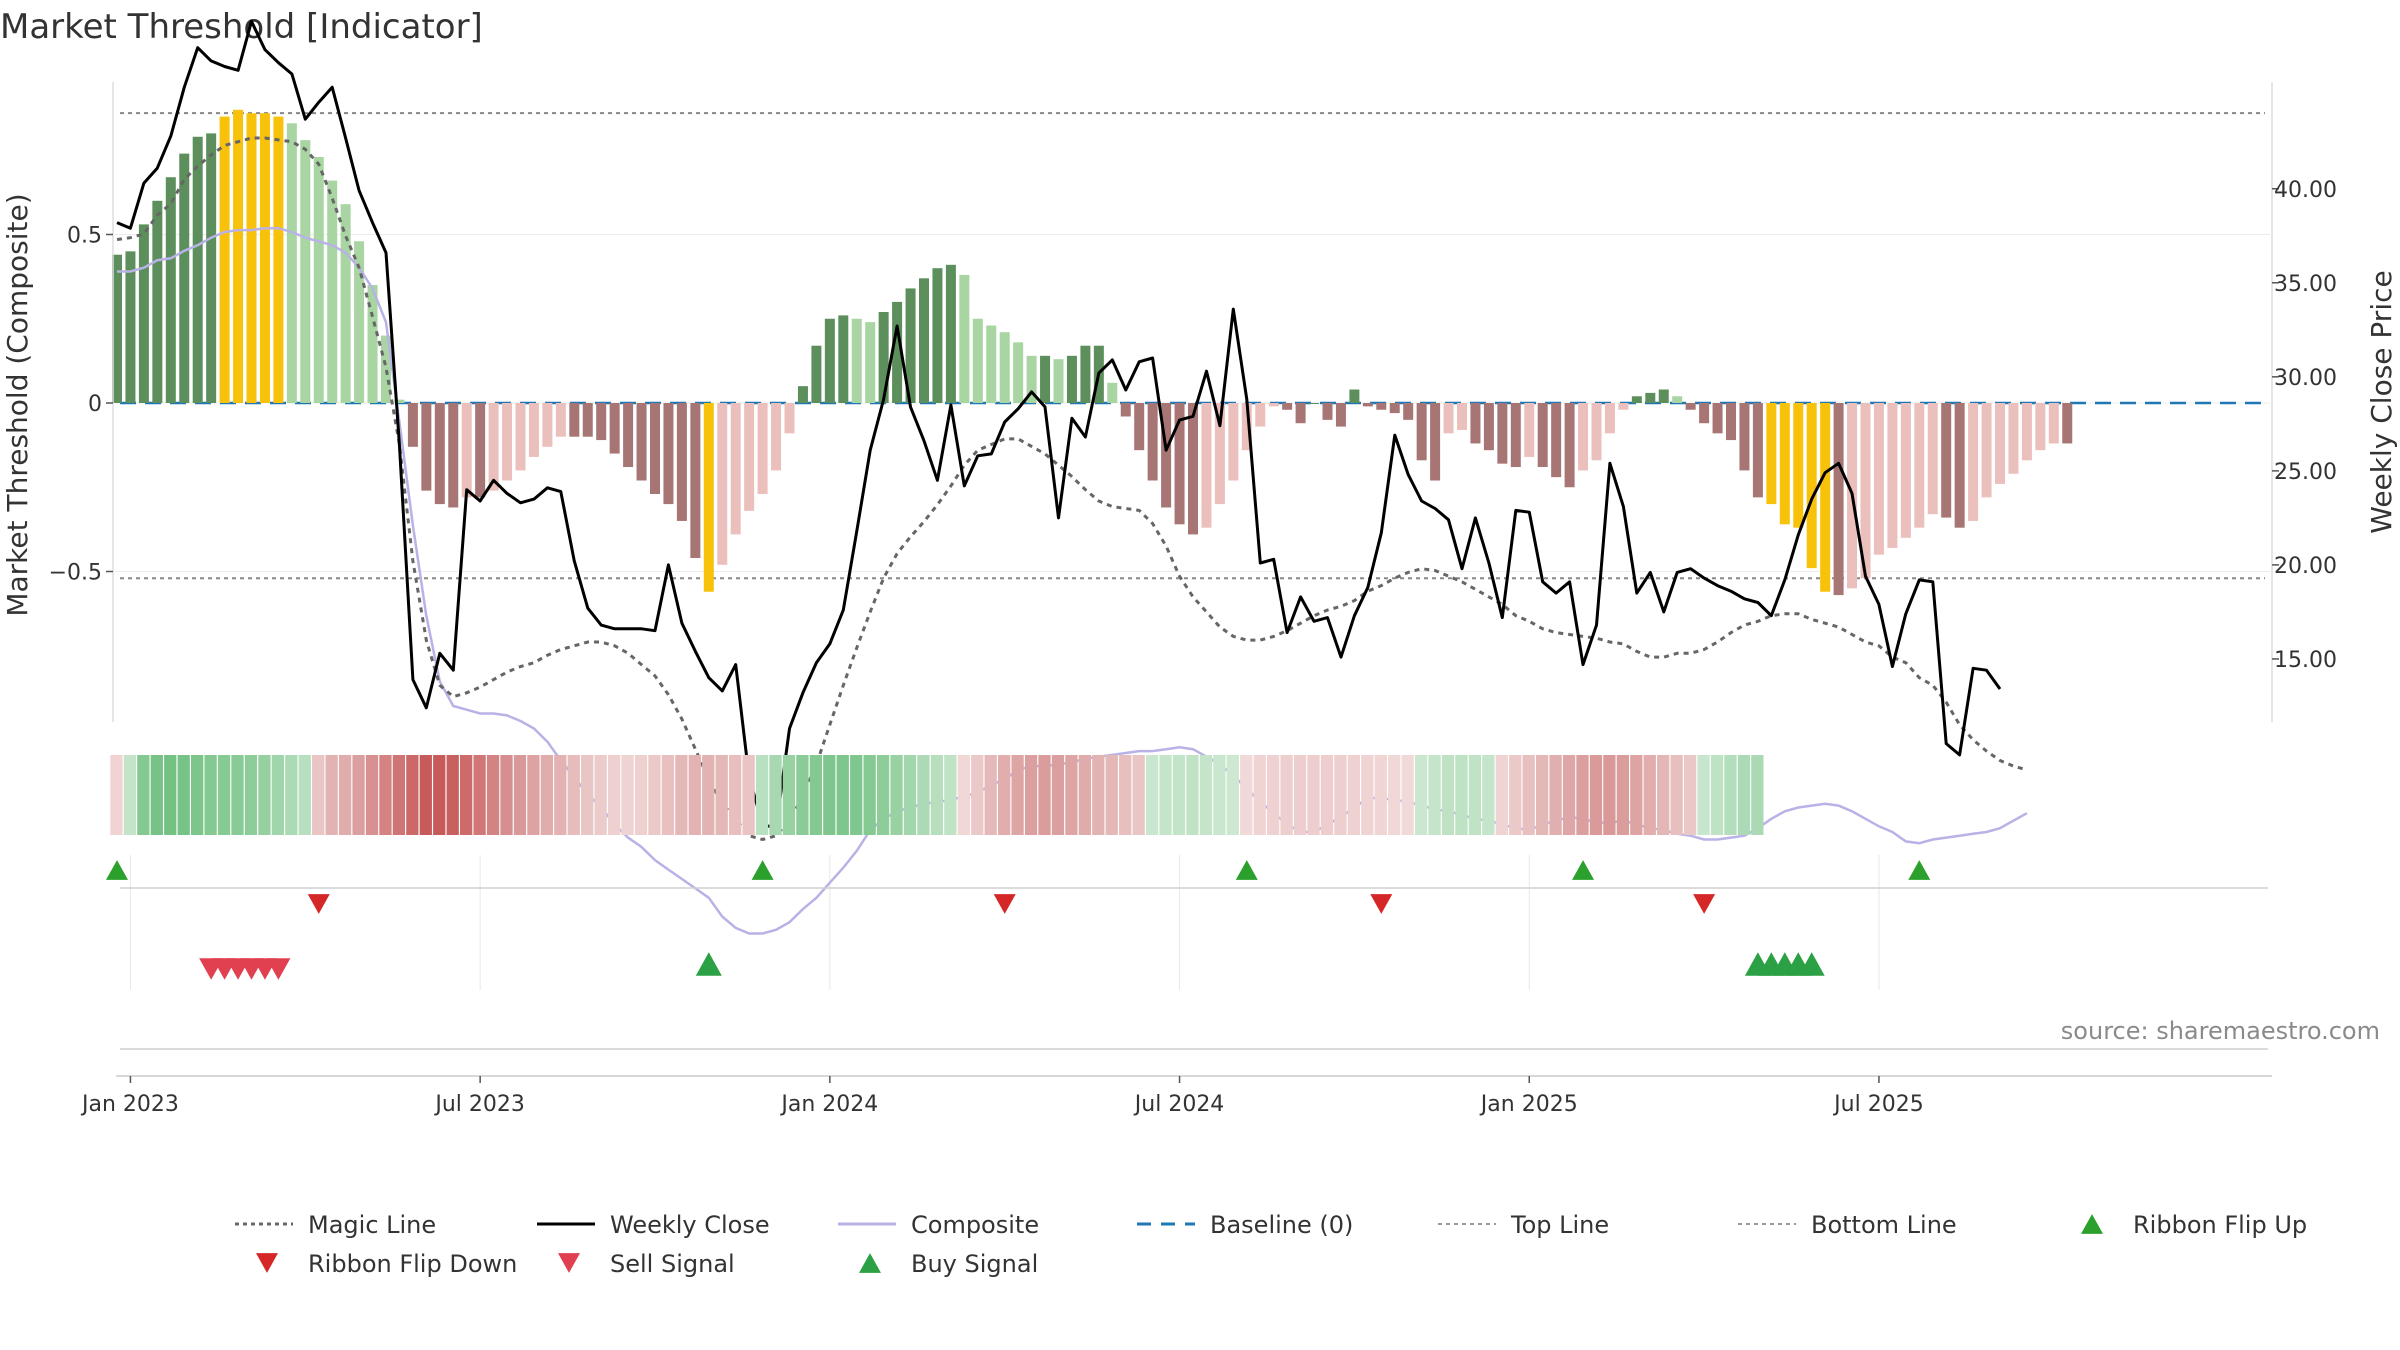 The width and height of the screenshot is (2400, 1350). I want to click on y-right-tick-label: 35.00, so click(2305, 284).